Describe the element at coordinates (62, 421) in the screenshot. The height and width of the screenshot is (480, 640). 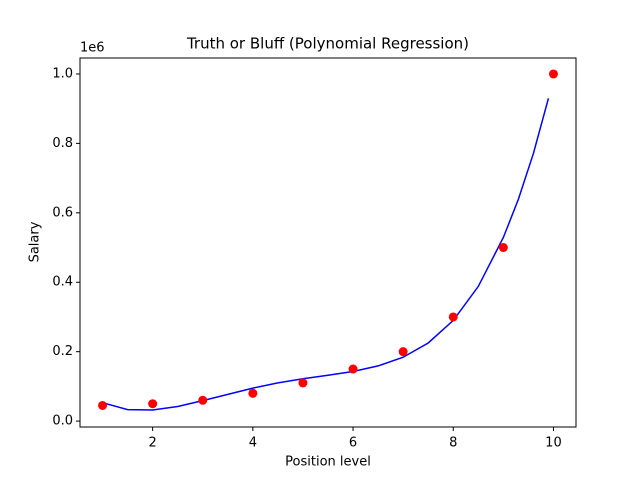
I see `y-tick-label: 0.0` at that location.